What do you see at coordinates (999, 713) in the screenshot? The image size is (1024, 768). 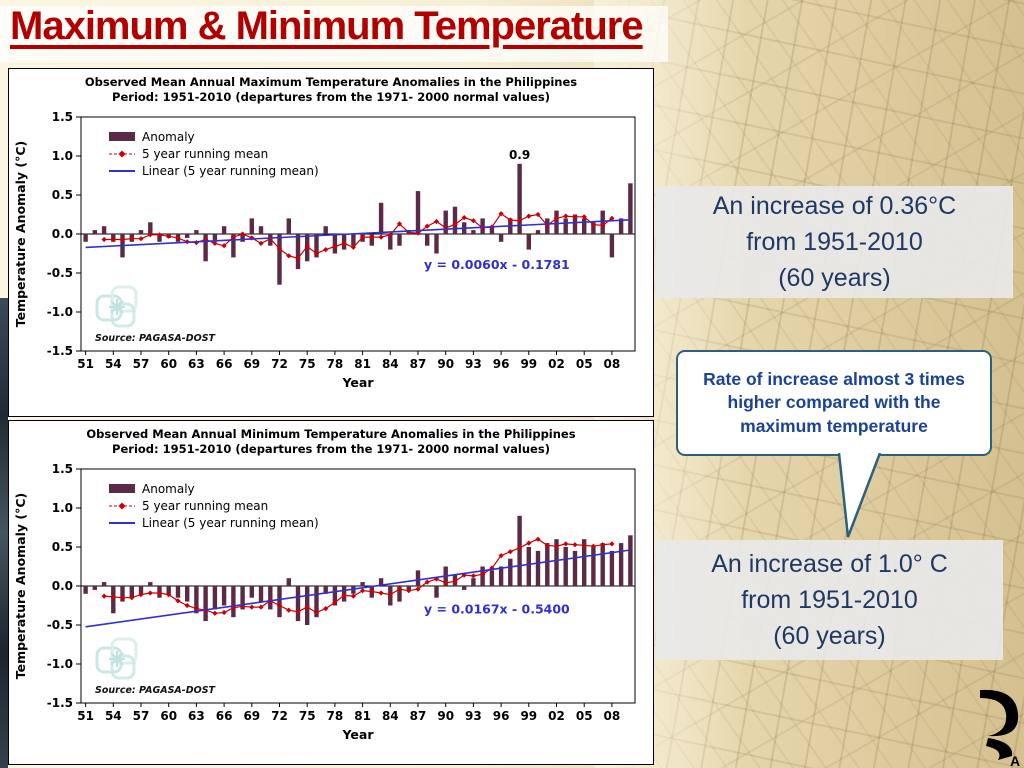 I see `corner-logo-shape-top` at bounding box center [999, 713].